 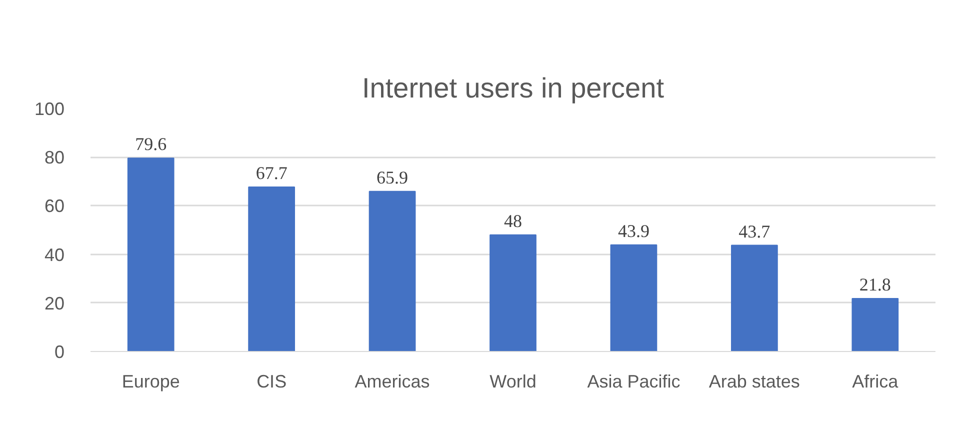 I want to click on x-tick-label: Europe, so click(x=151, y=382).